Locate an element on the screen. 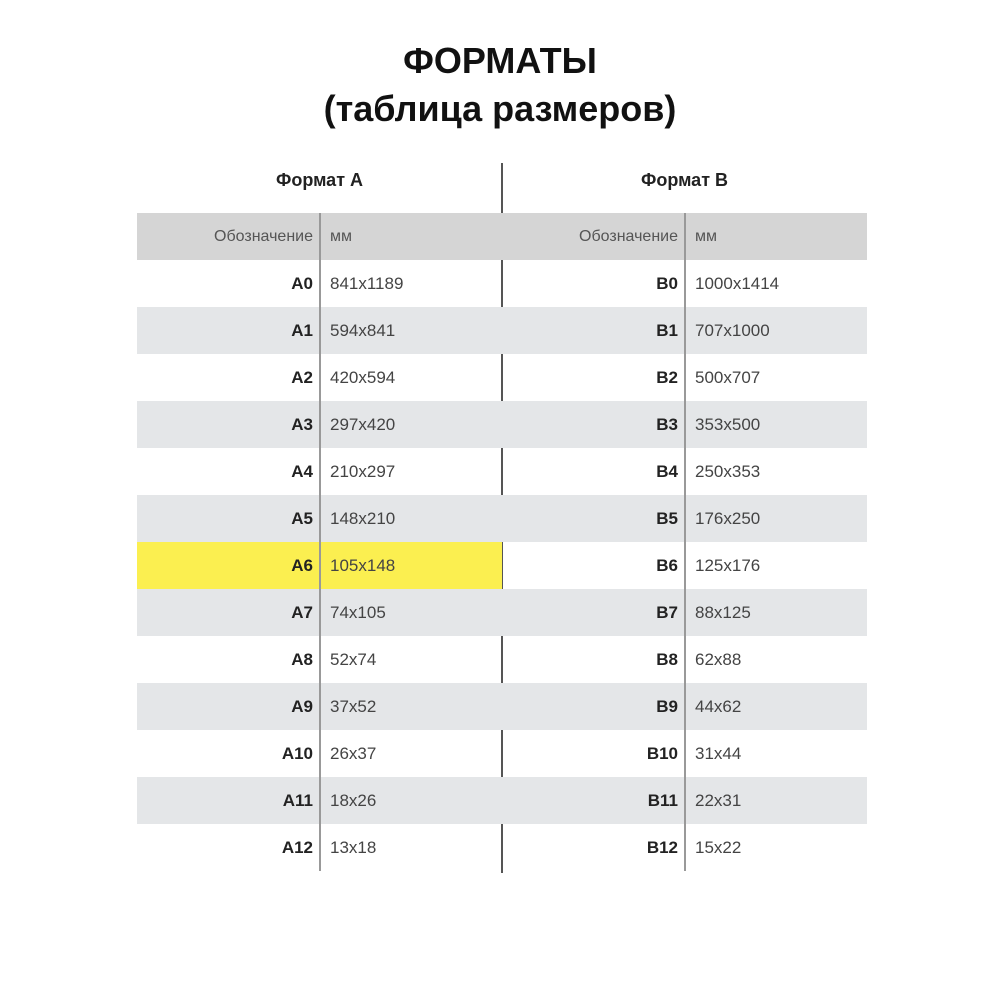  format-size: 74x105 is located at coordinates (358, 612).